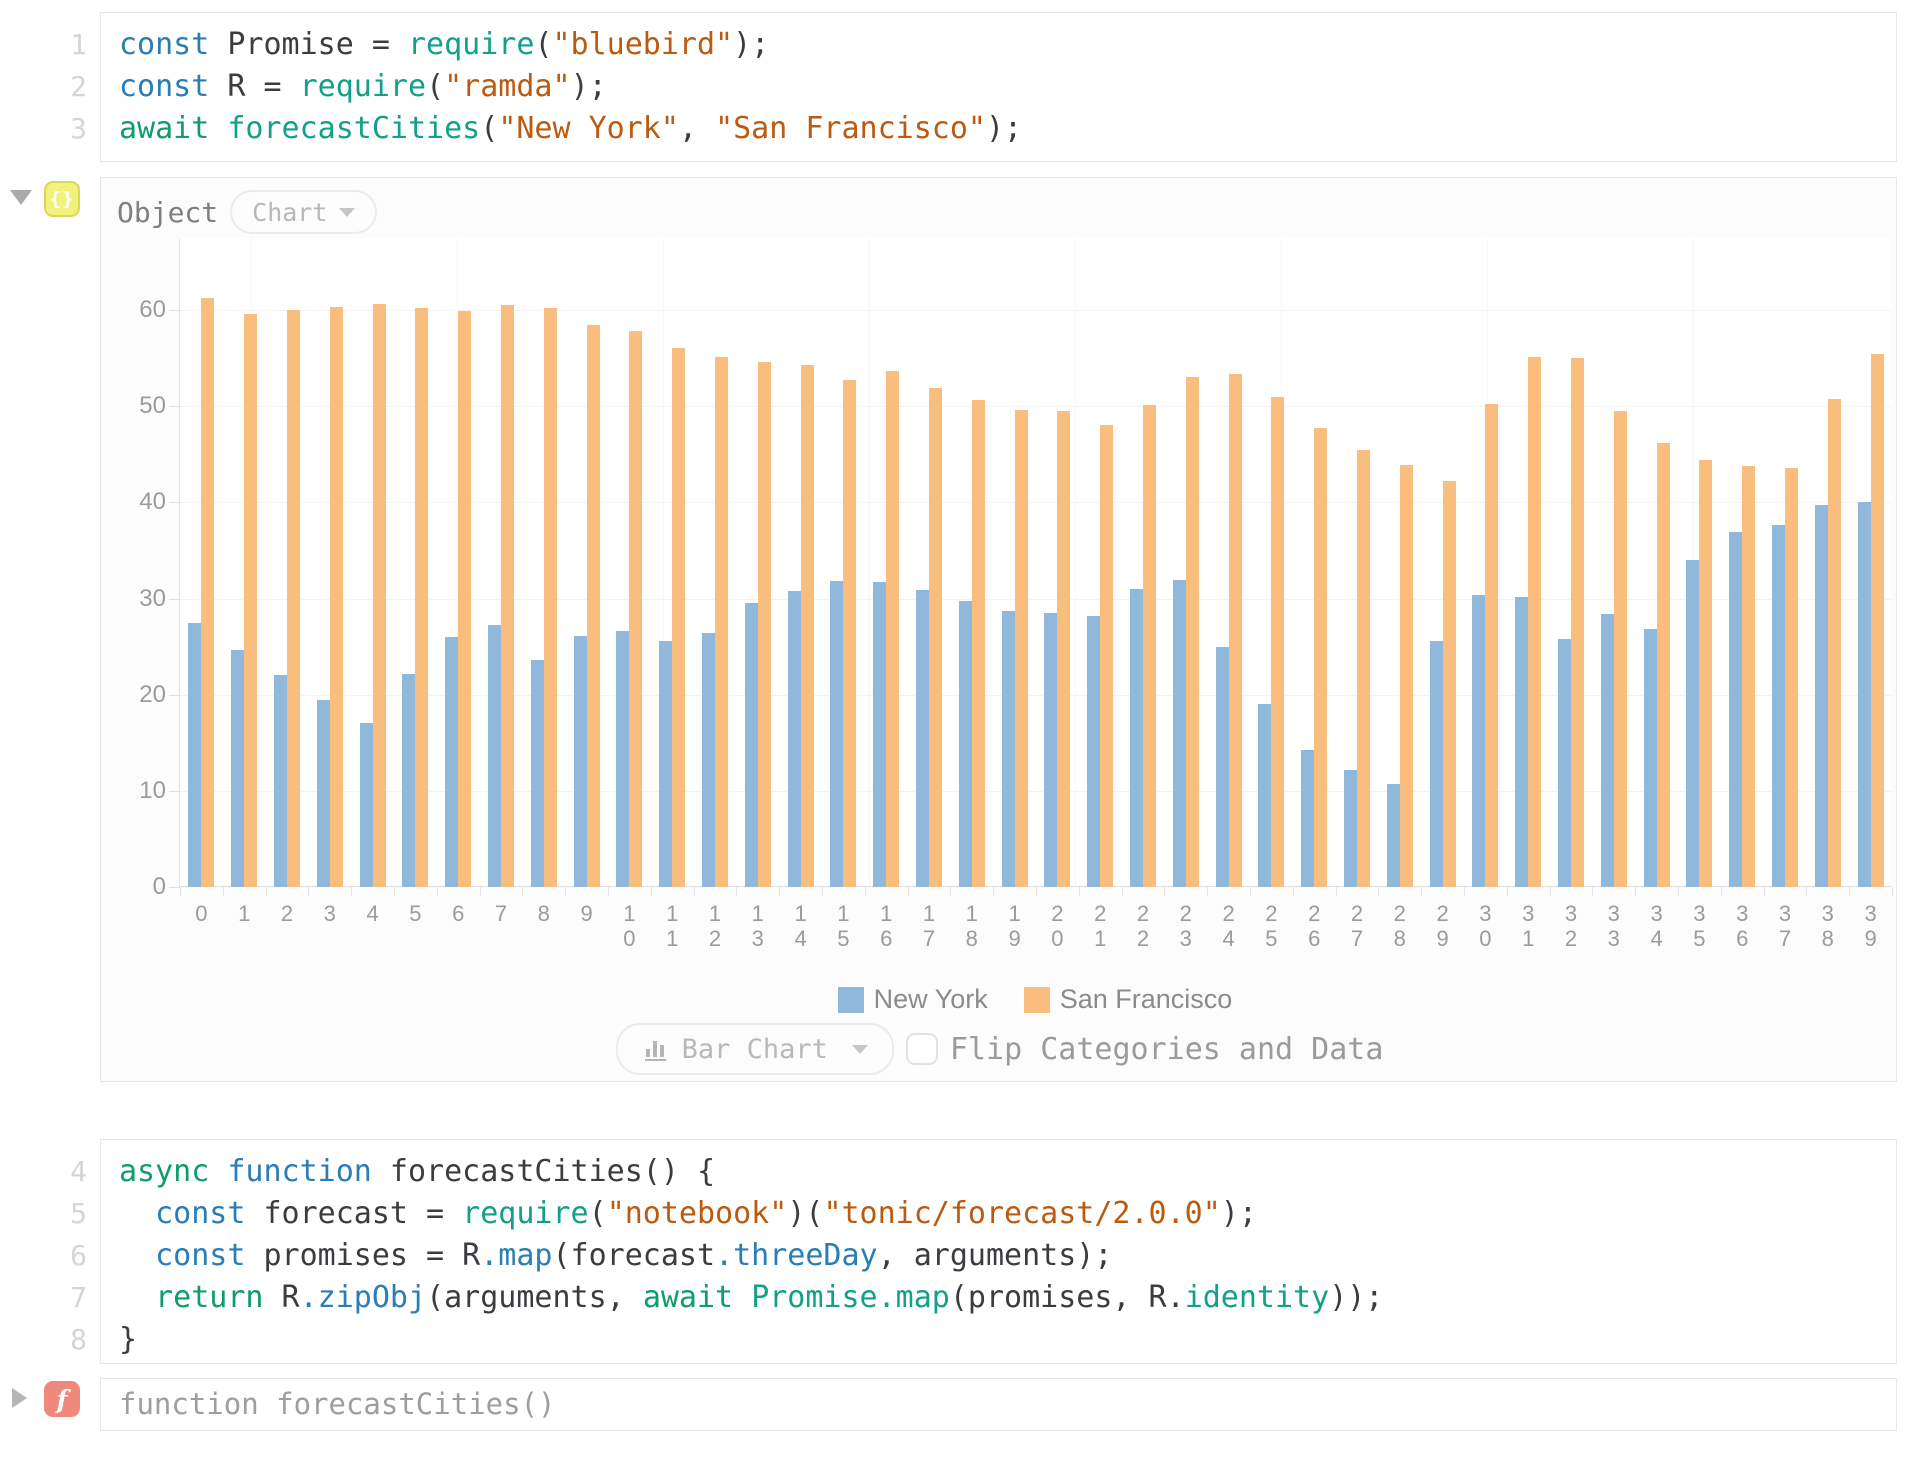 The height and width of the screenshot is (1464, 1910). I want to click on y-axis-label: 10, so click(152, 790).